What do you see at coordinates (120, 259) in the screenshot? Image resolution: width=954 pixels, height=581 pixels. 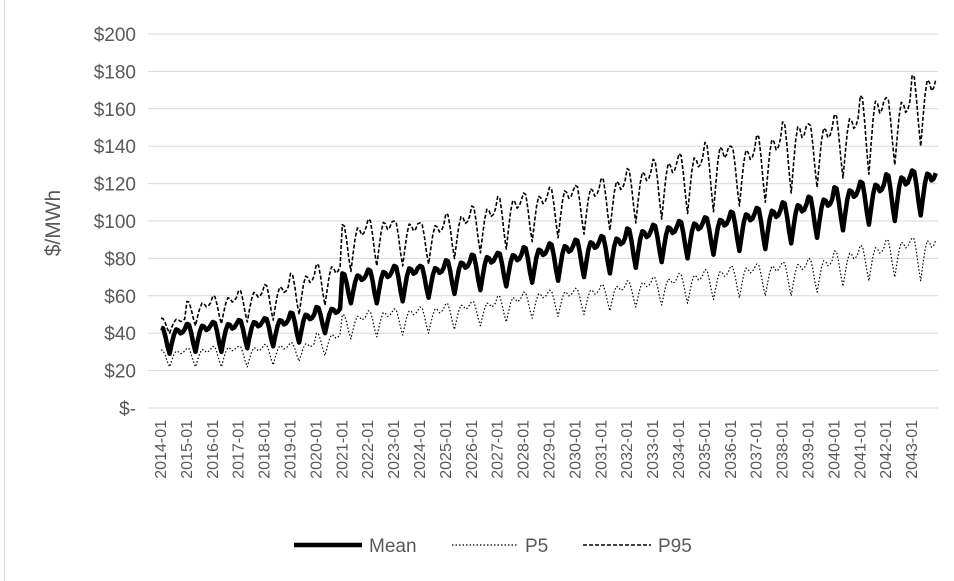 I see `y-tick-label: $80` at bounding box center [120, 259].